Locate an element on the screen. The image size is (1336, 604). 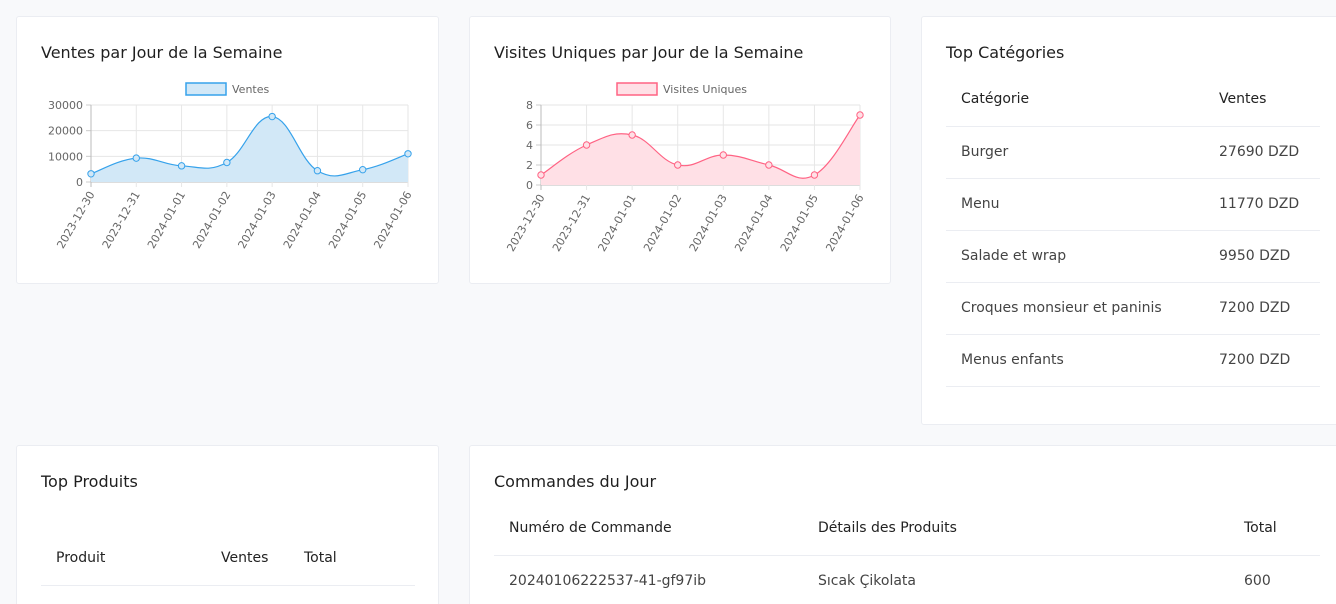
y-tick-label: 2 is located at coordinates (529, 165).